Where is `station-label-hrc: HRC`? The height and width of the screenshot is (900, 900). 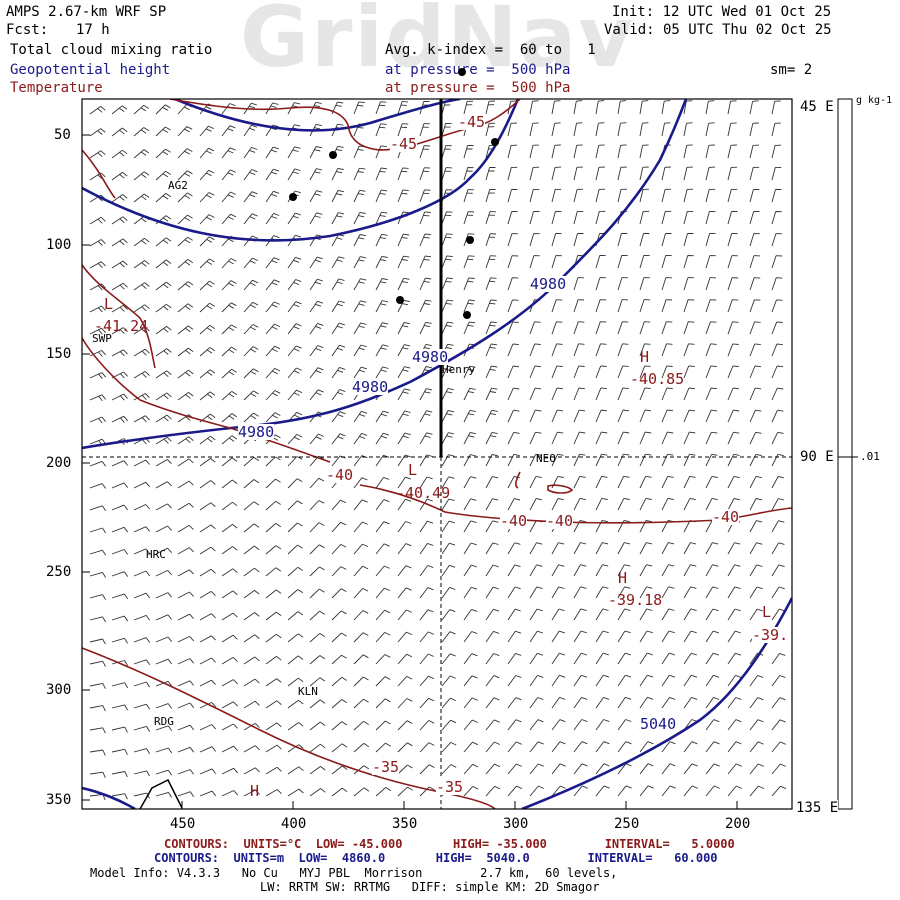
station-label-hrc: HRC is located at coordinates (156, 554).